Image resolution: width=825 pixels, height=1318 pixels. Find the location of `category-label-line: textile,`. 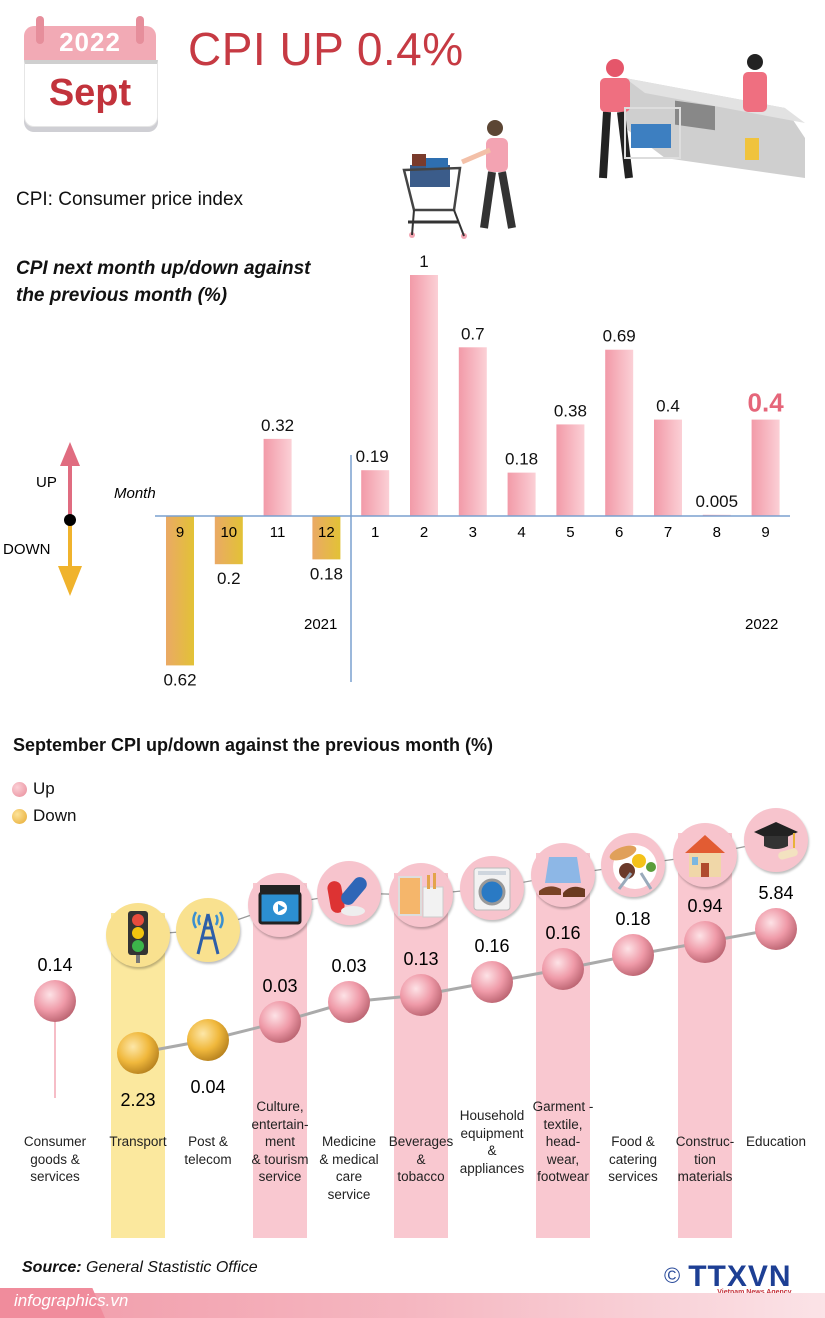

category-label-line: textile, is located at coordinates (563, 1124).